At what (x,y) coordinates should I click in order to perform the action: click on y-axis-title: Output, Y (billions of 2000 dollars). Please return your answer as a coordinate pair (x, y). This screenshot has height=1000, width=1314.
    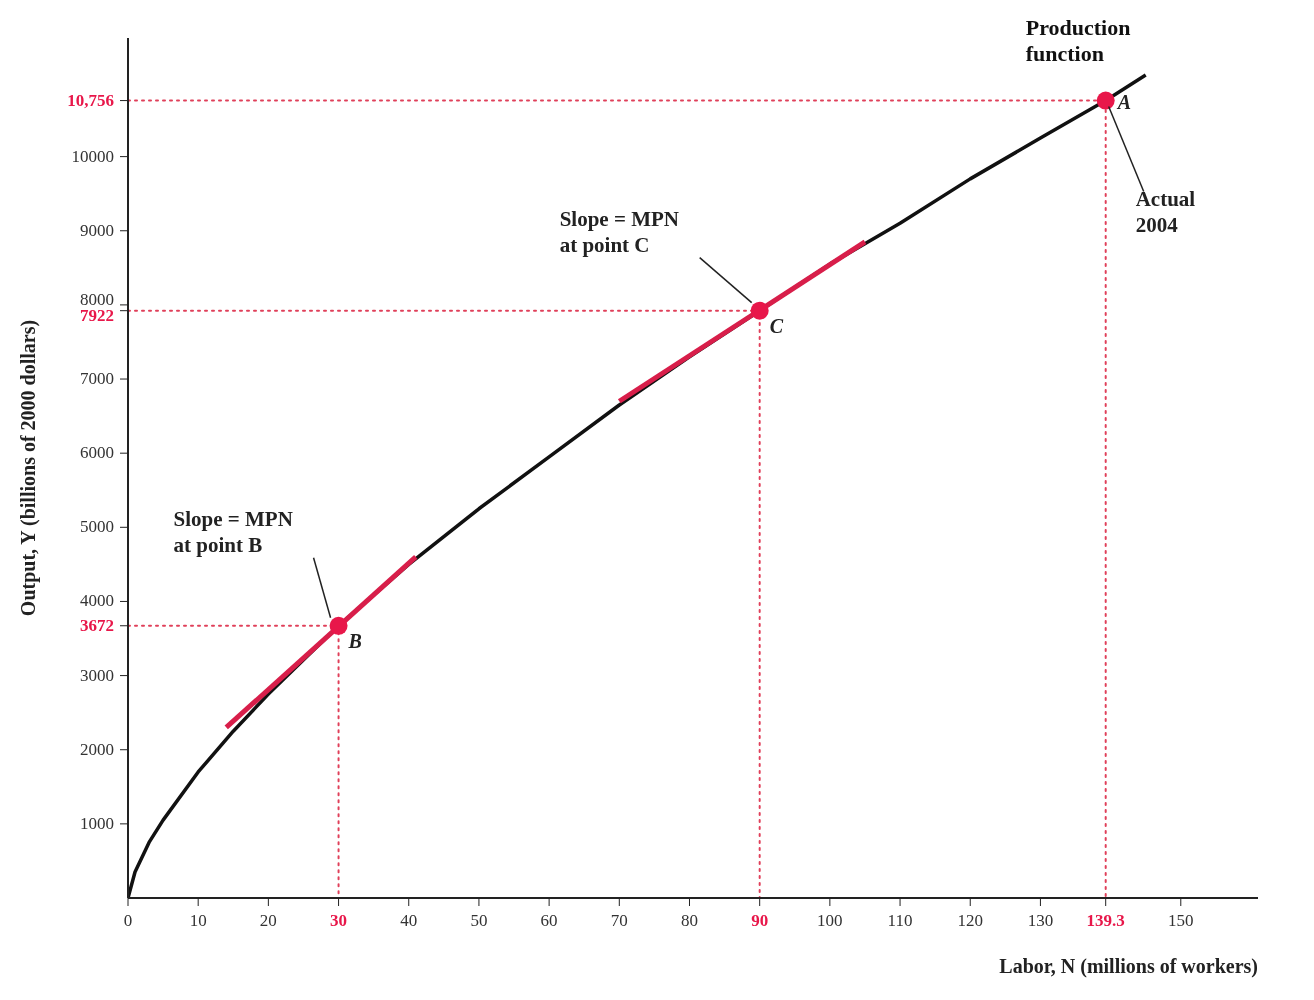
    Looking at the image, I should click on (29, 468).